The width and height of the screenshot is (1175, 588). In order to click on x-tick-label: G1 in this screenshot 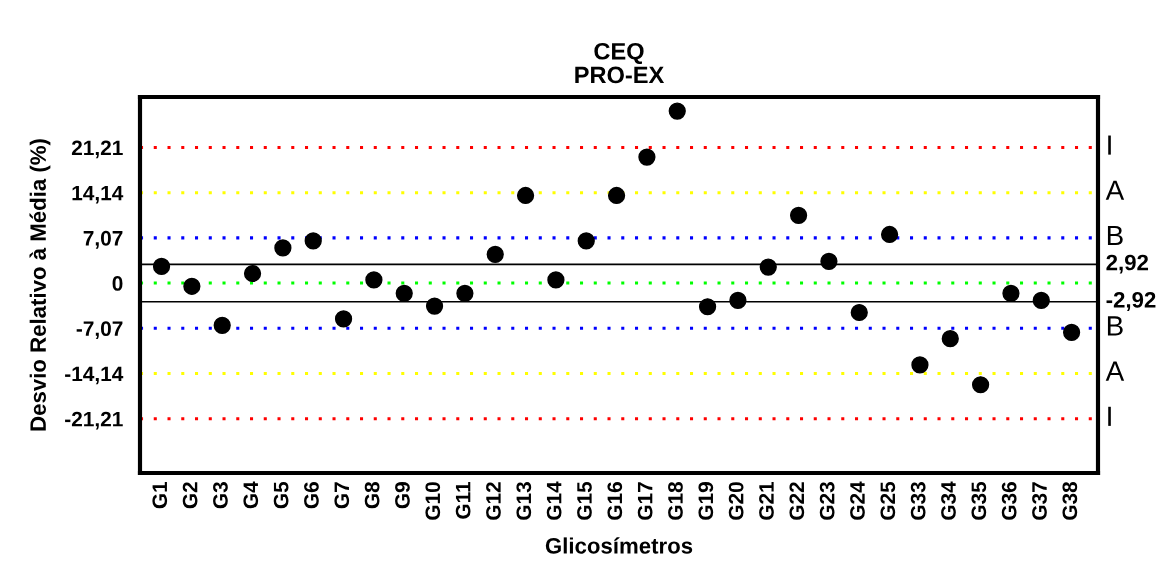, I will do `click(160, 495)`.